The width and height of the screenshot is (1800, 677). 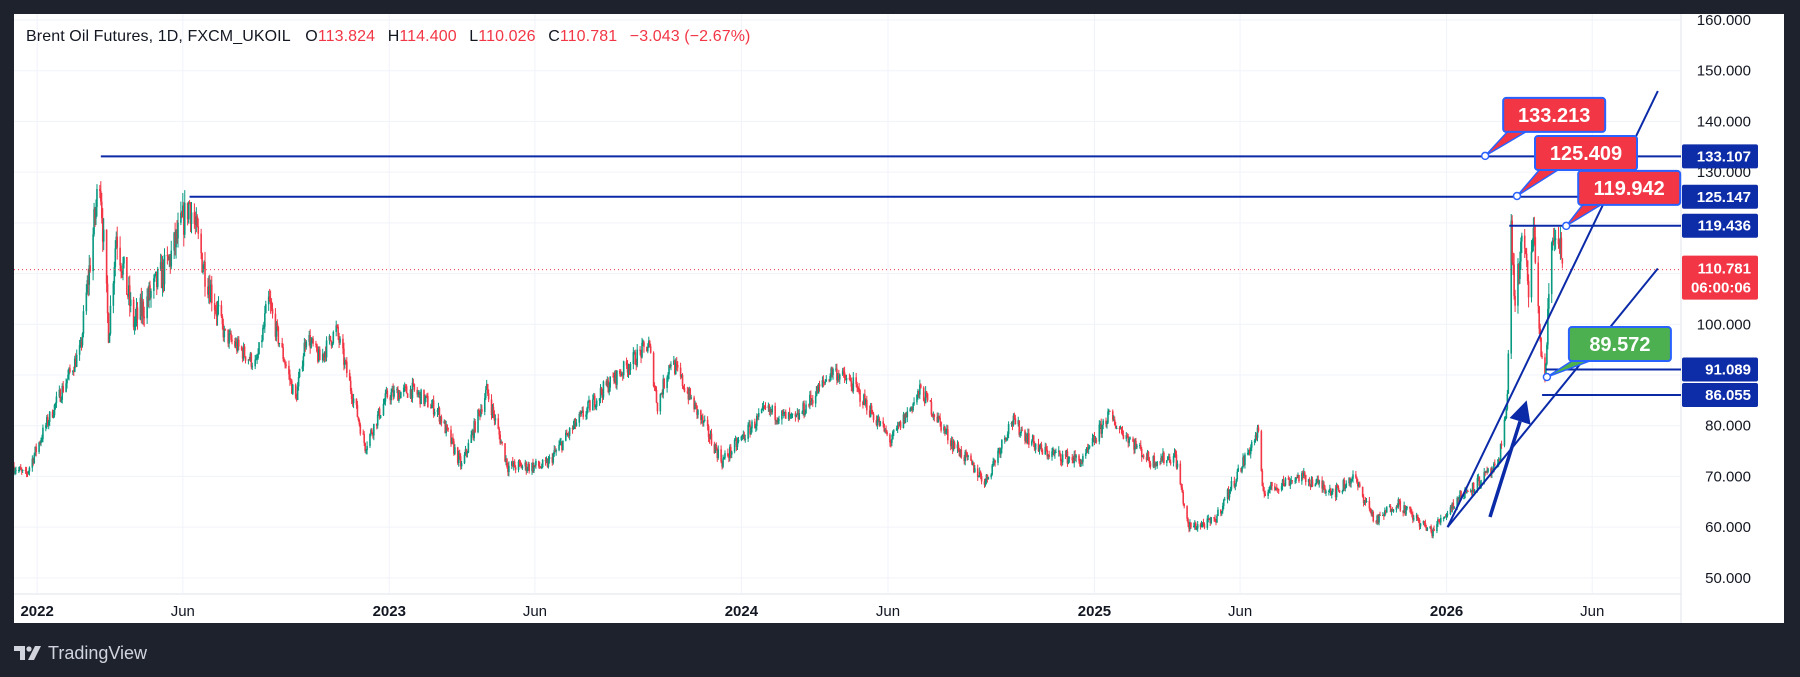 What do you see at coordinates (690, 36) in the screenshot?
I see `change-value: −3.043 (−2.67%)` at bounding box center [690, 36].